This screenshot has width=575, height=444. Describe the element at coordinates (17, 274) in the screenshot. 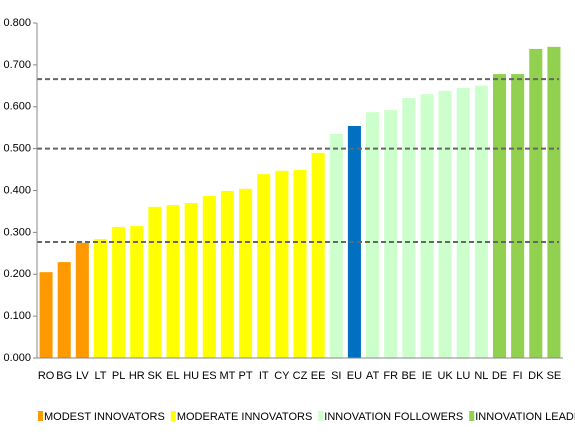

I see `y-tick-label: 0.200` at that location.